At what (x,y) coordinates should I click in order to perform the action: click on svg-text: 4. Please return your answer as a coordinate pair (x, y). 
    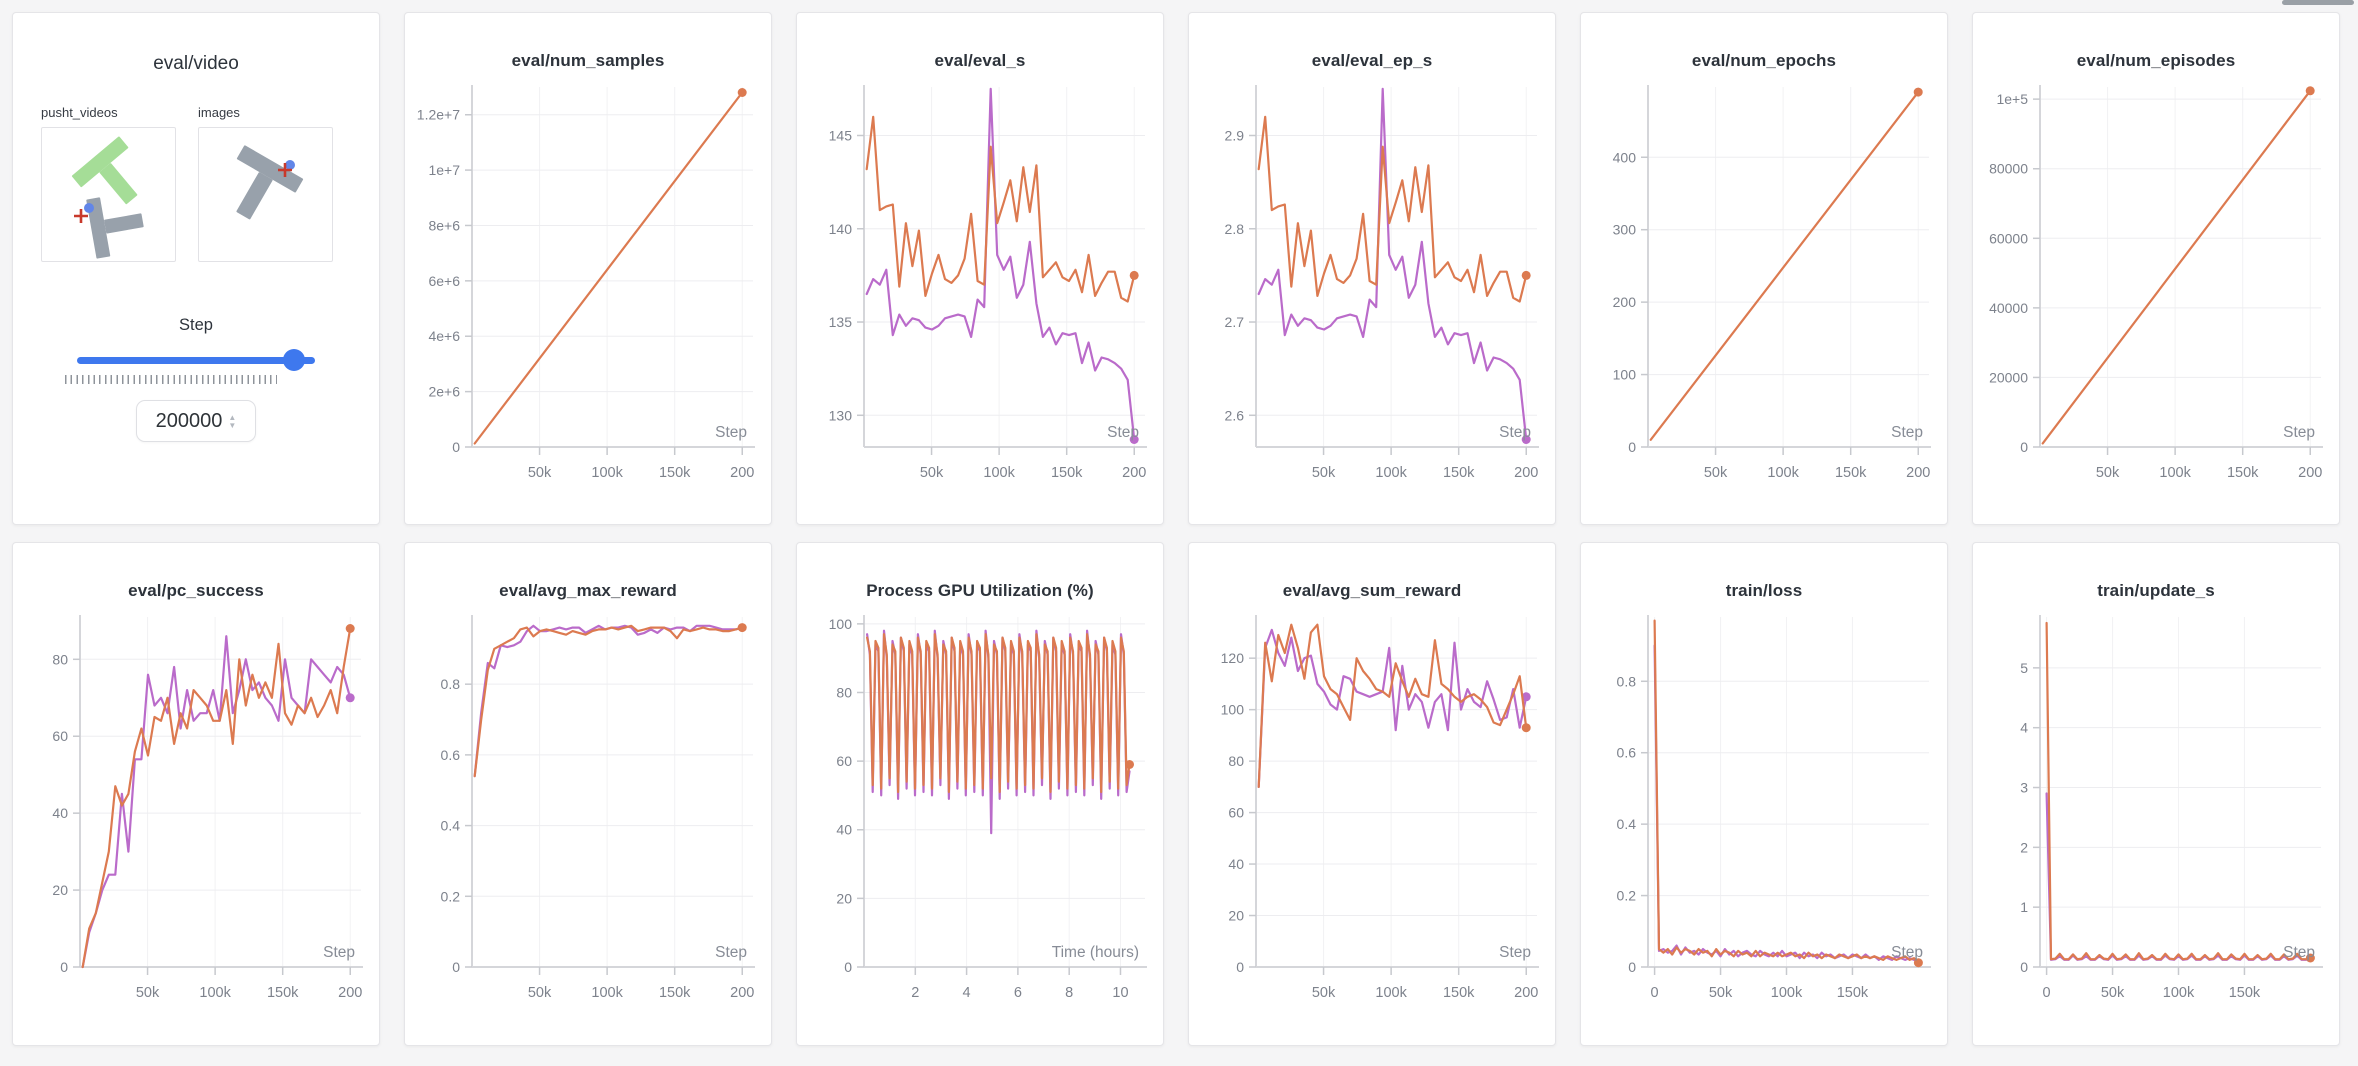
    Looking at the image, I should click on (966, 993).